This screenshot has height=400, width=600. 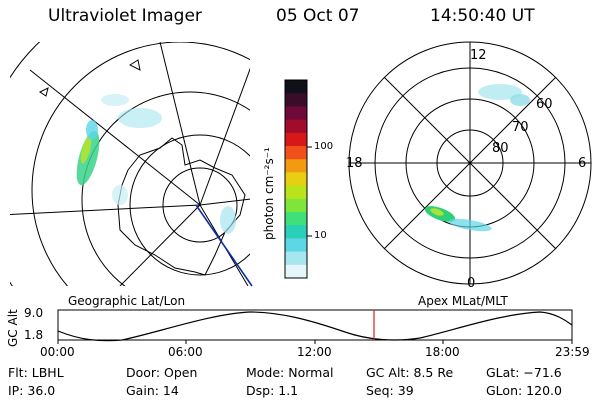 What do you see at coordinates (582, 163) in the screenshot?
I see `mlt-label-6: 6` at bounding box center [582, 163].